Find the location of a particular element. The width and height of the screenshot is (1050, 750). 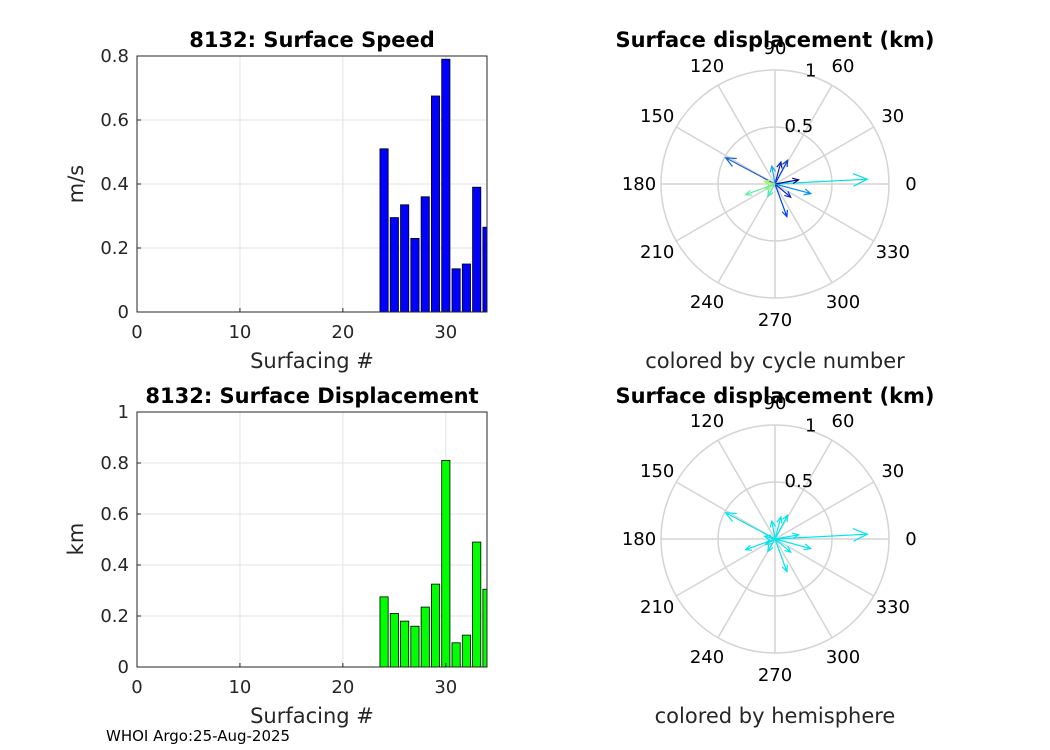

polar-angle-label: 0 is located at coordinates (910, 539).